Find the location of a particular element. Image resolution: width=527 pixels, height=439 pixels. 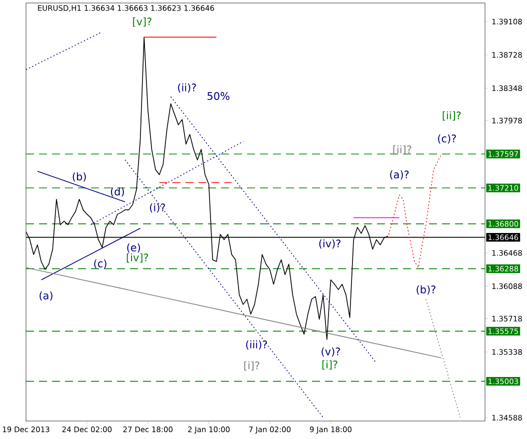

annotation: (c)? is located at coordinates (447, 139).